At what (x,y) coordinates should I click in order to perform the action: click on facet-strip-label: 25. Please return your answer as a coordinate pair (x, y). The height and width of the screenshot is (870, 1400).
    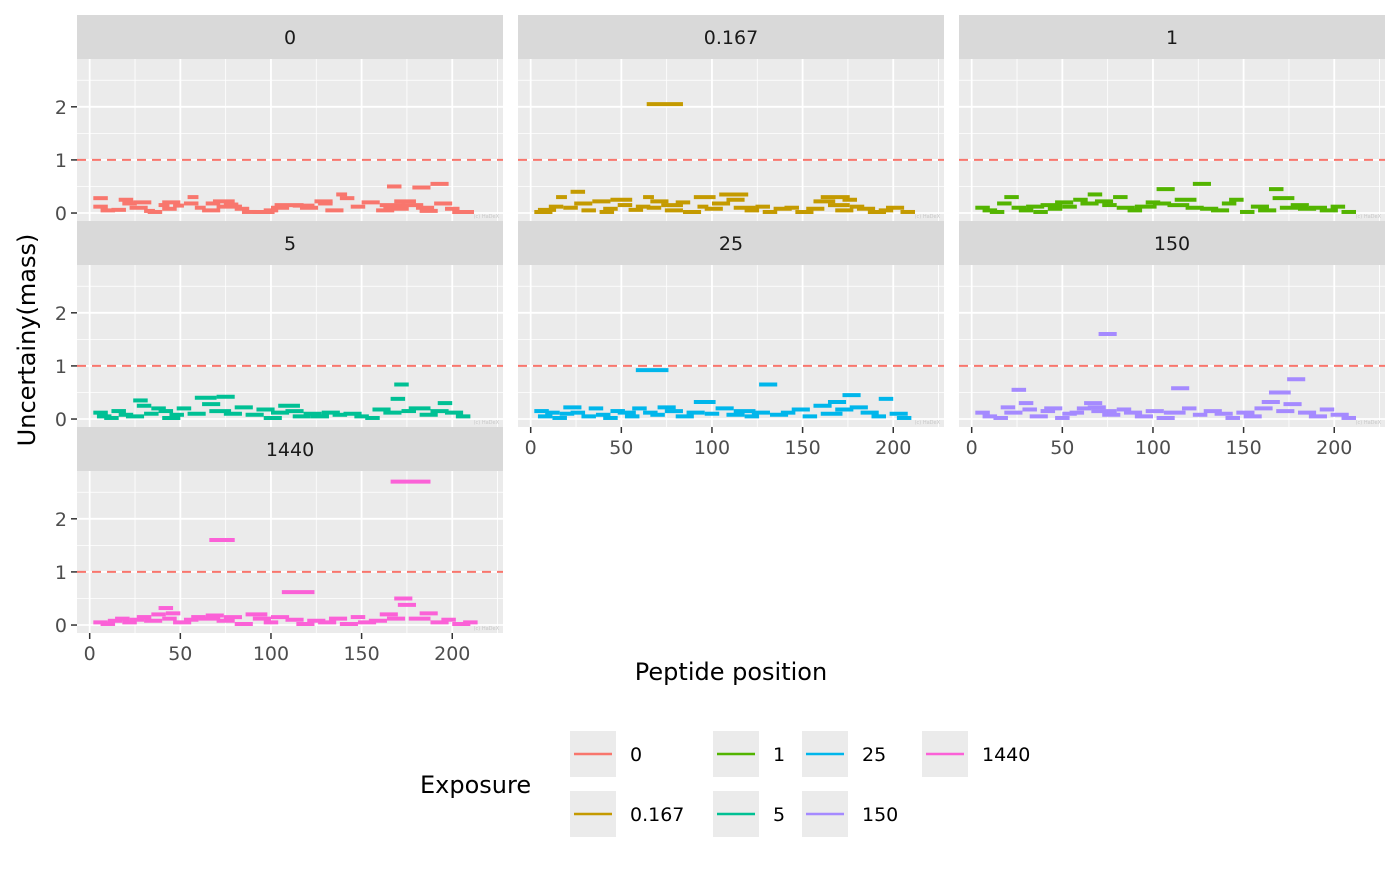
    Looking at the image, I should click on (731, 244).